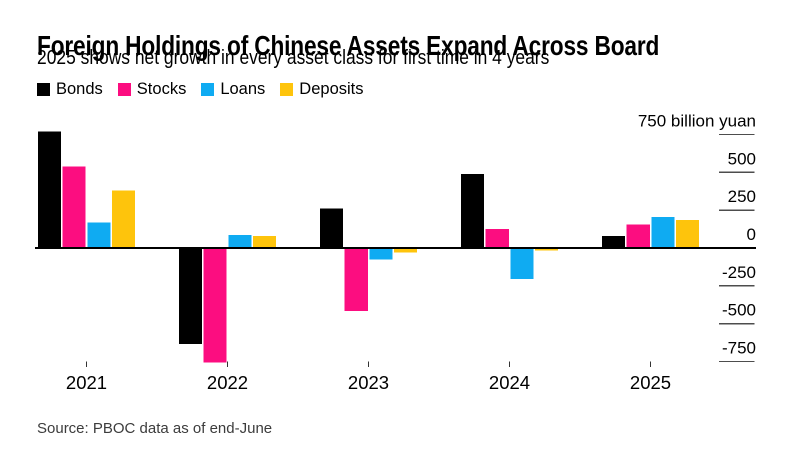 This screenshot has width=800, height=449. What do you see at coordinates (331, 228) in the screenshot?
I see `bar-bonds-2023` at bounding box center [331, 228].